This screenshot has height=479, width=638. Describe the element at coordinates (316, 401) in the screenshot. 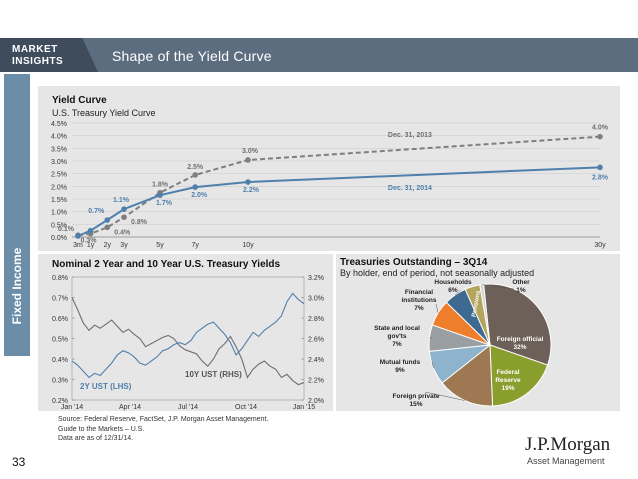

I see `ny-right-tick: 2.0%` at that location.